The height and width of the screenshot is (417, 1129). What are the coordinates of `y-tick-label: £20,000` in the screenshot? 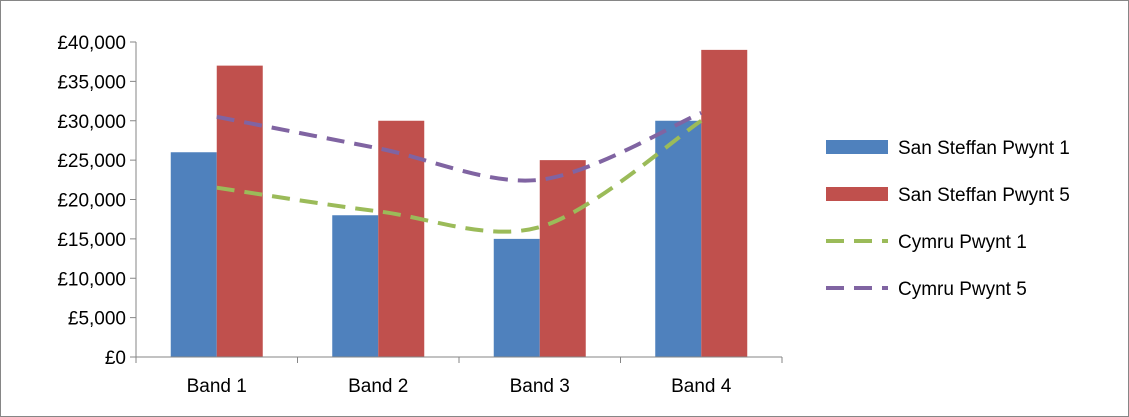 It's located at (91, 201).